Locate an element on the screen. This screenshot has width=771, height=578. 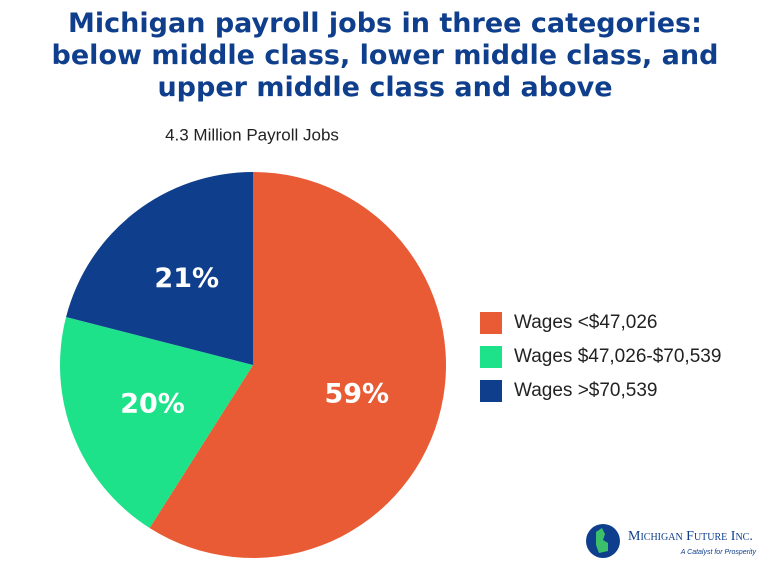
logo-name: Michigan Future Inc. is located at coordinates (690, 536).